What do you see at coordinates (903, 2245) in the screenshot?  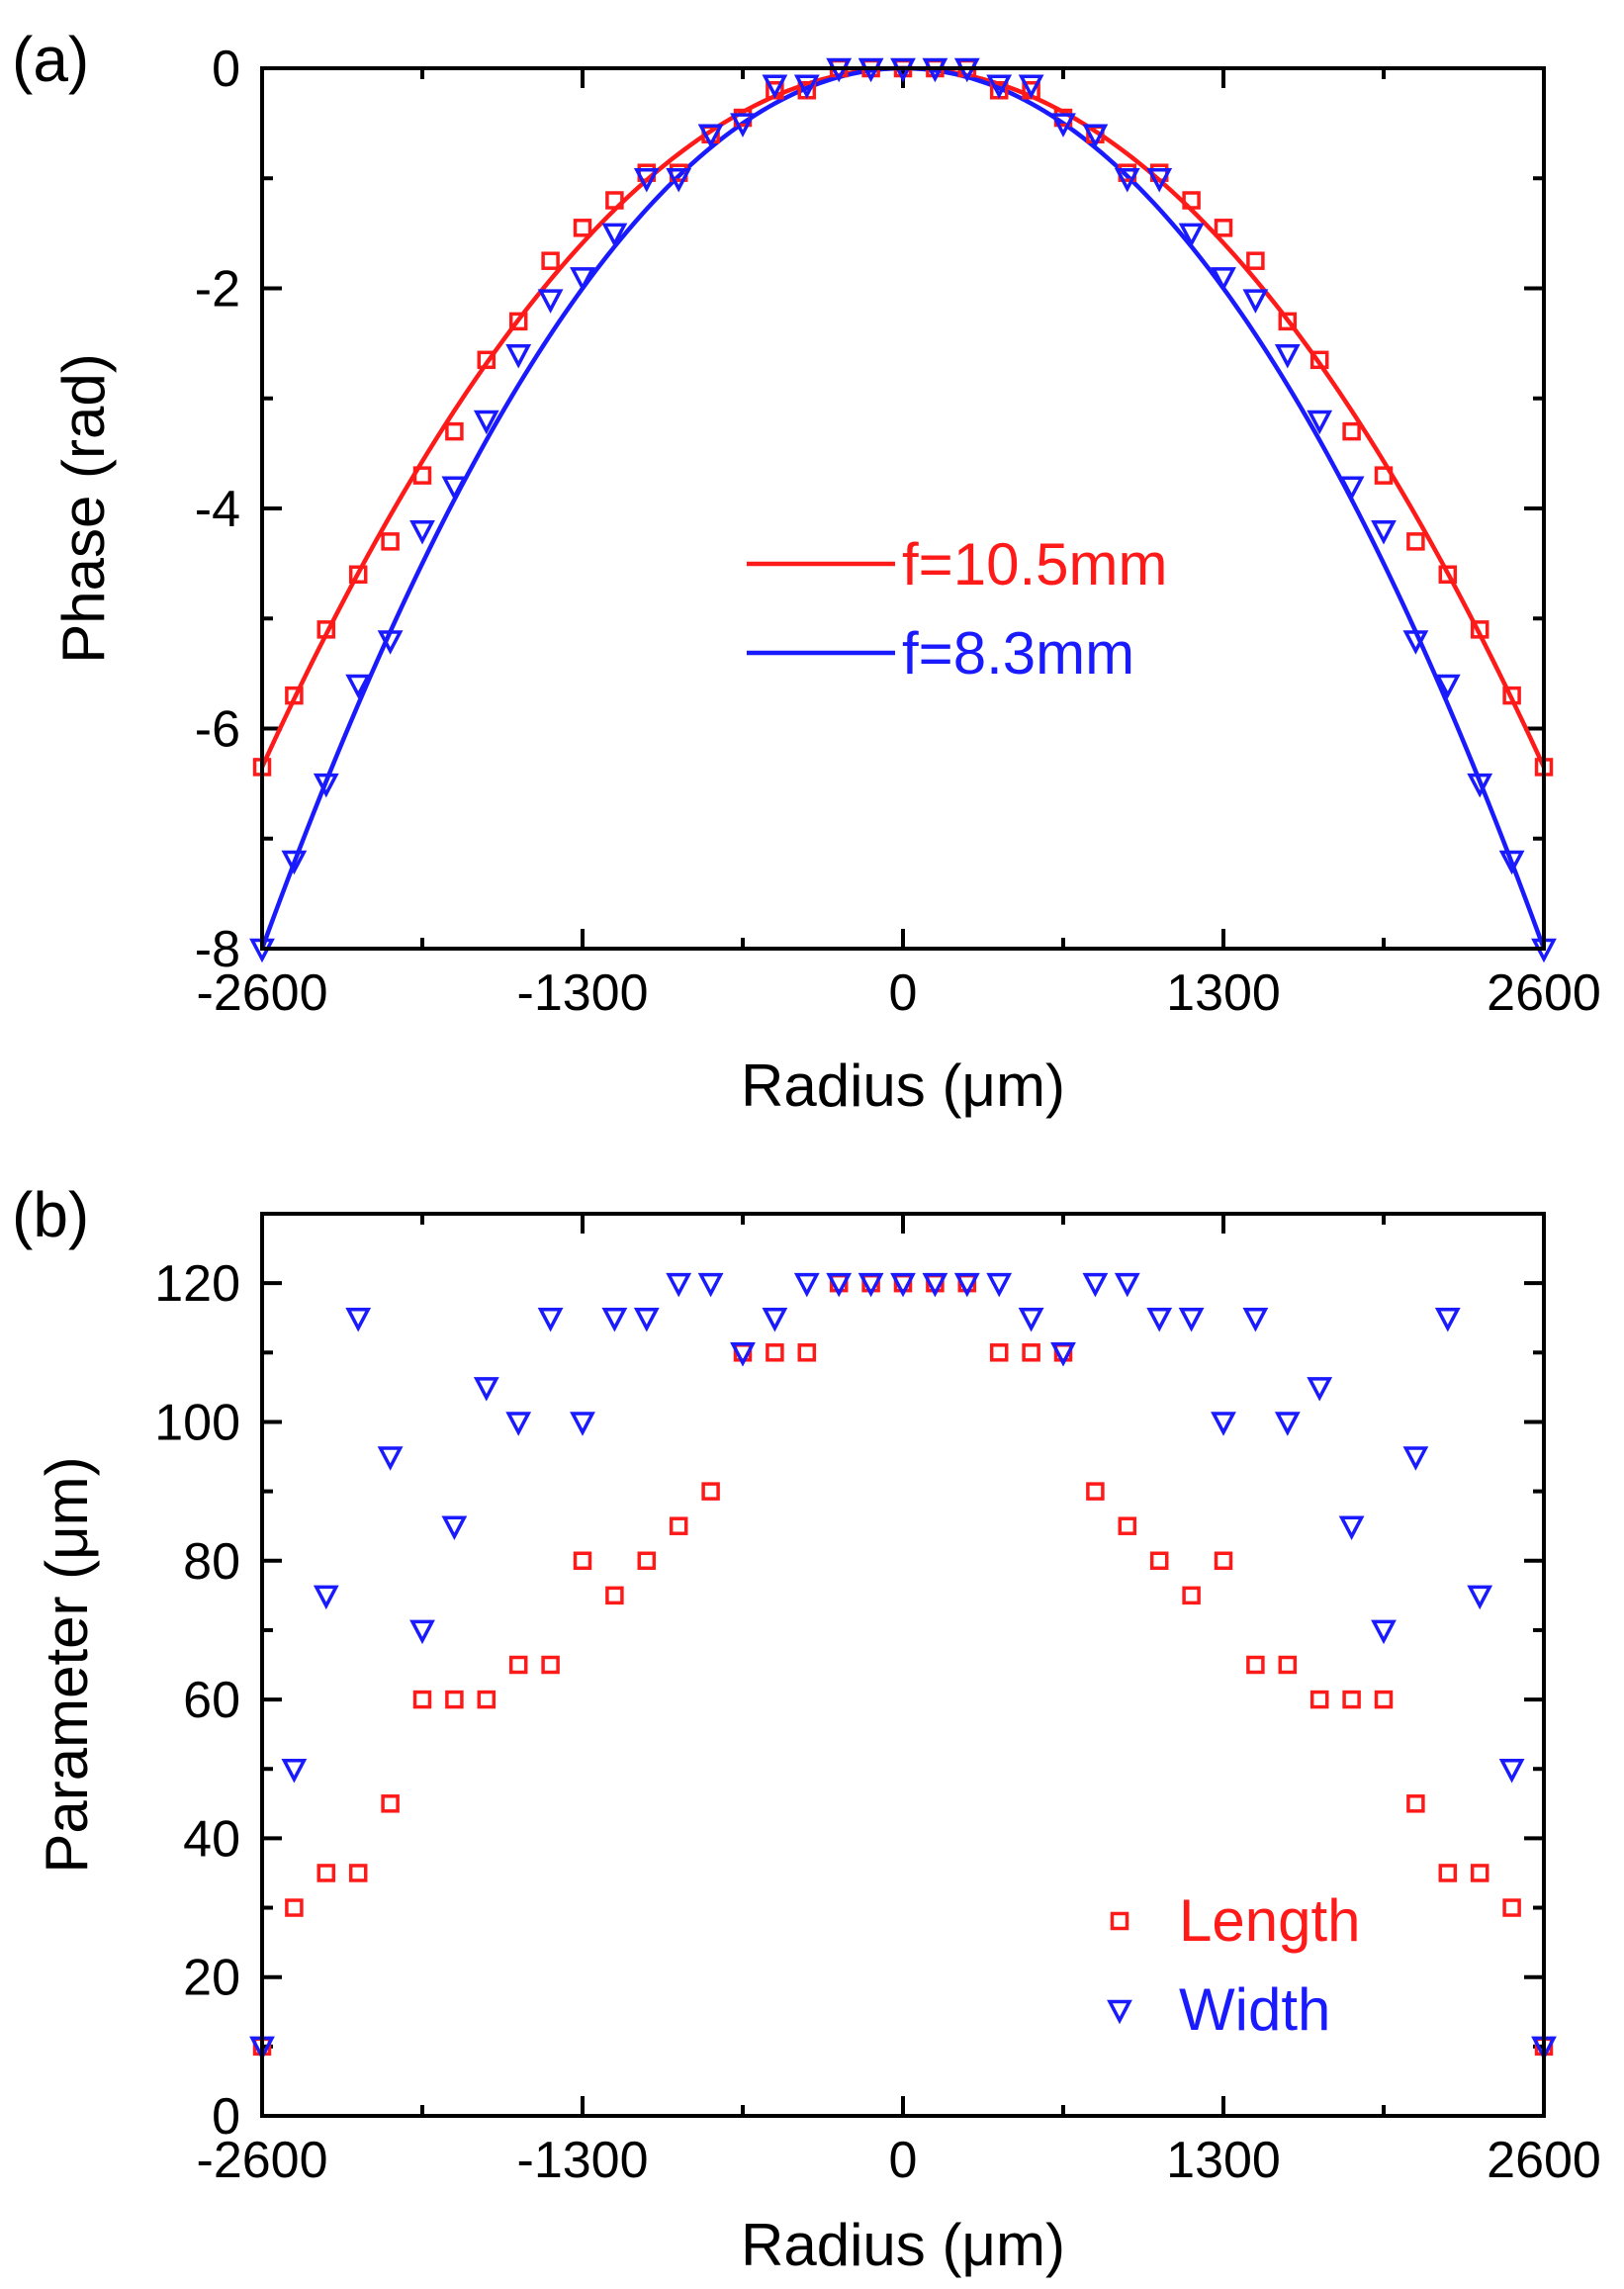 I see `x-axis-title-b: Radius (μm)` at bounding box center [903, 2245].